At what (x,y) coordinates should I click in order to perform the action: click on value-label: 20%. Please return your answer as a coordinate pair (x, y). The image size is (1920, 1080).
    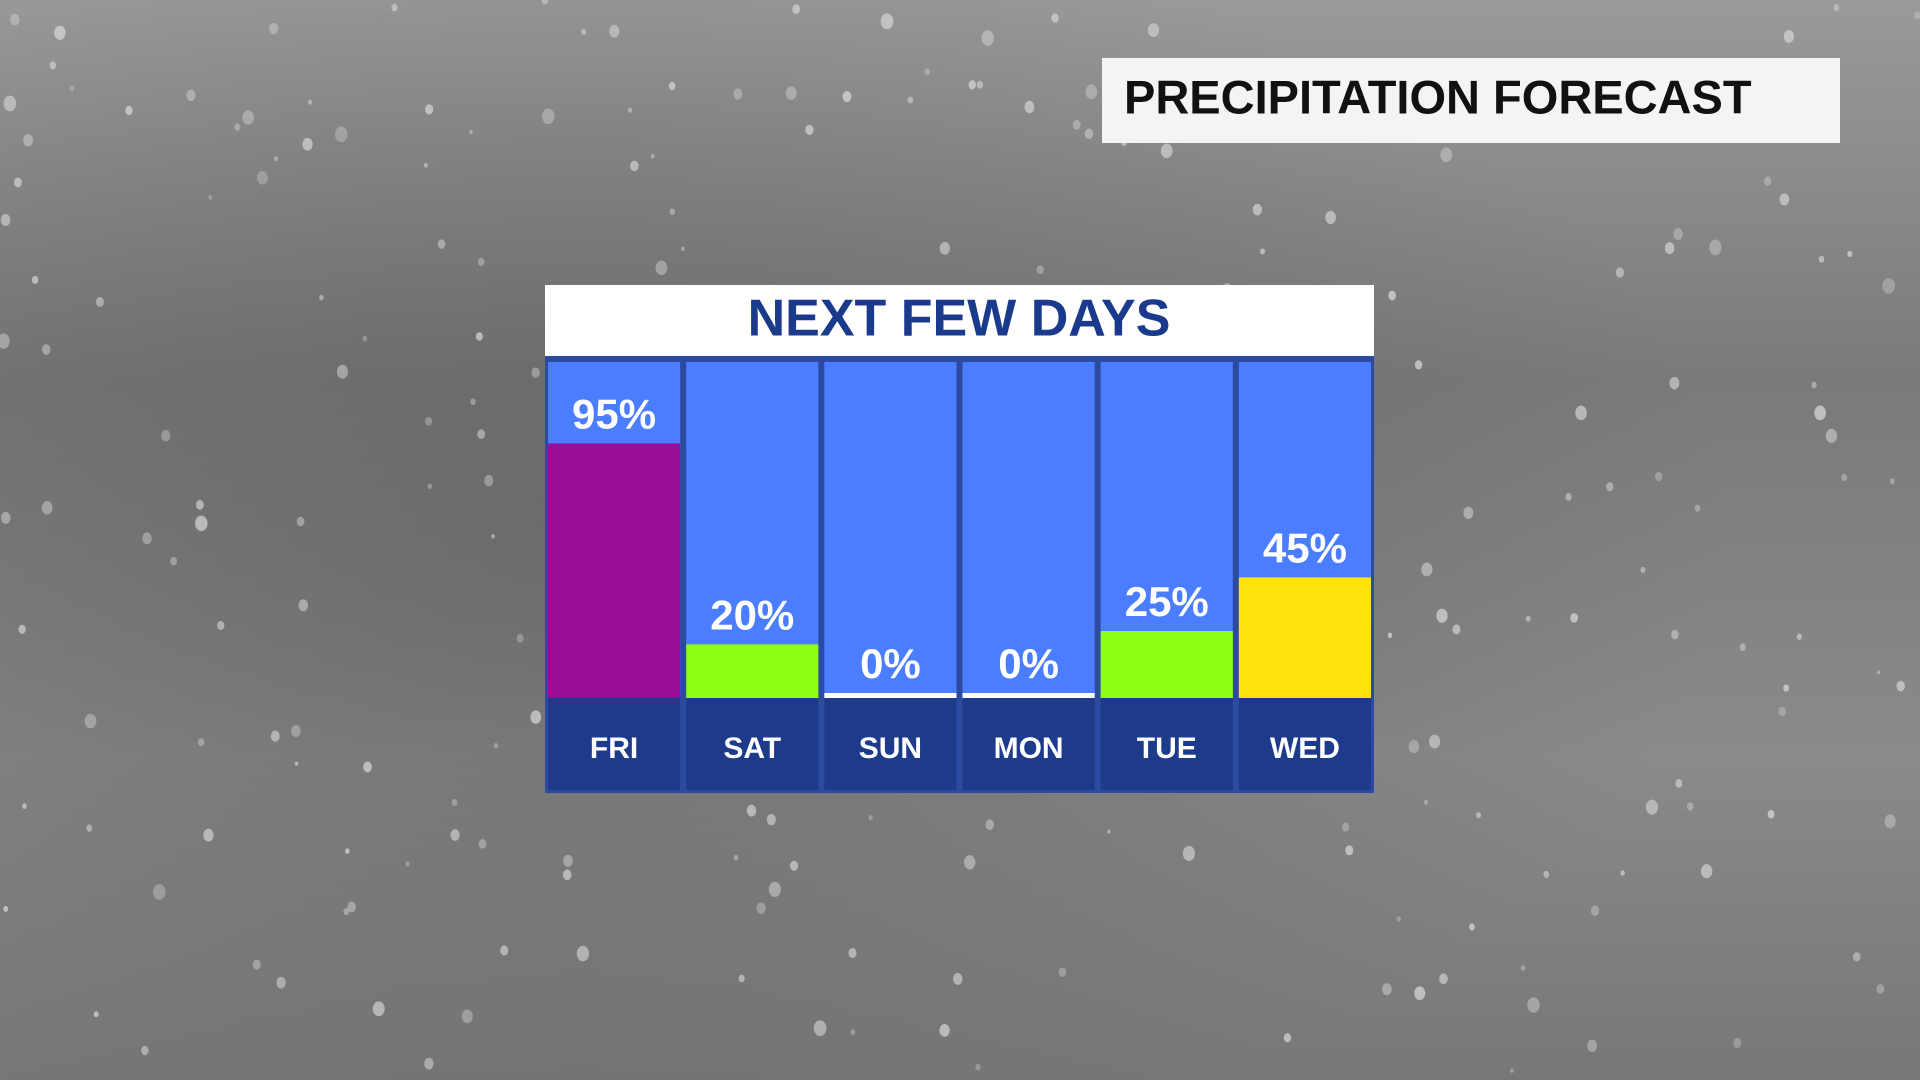
    Looking at the image, I should click on (752, 614).